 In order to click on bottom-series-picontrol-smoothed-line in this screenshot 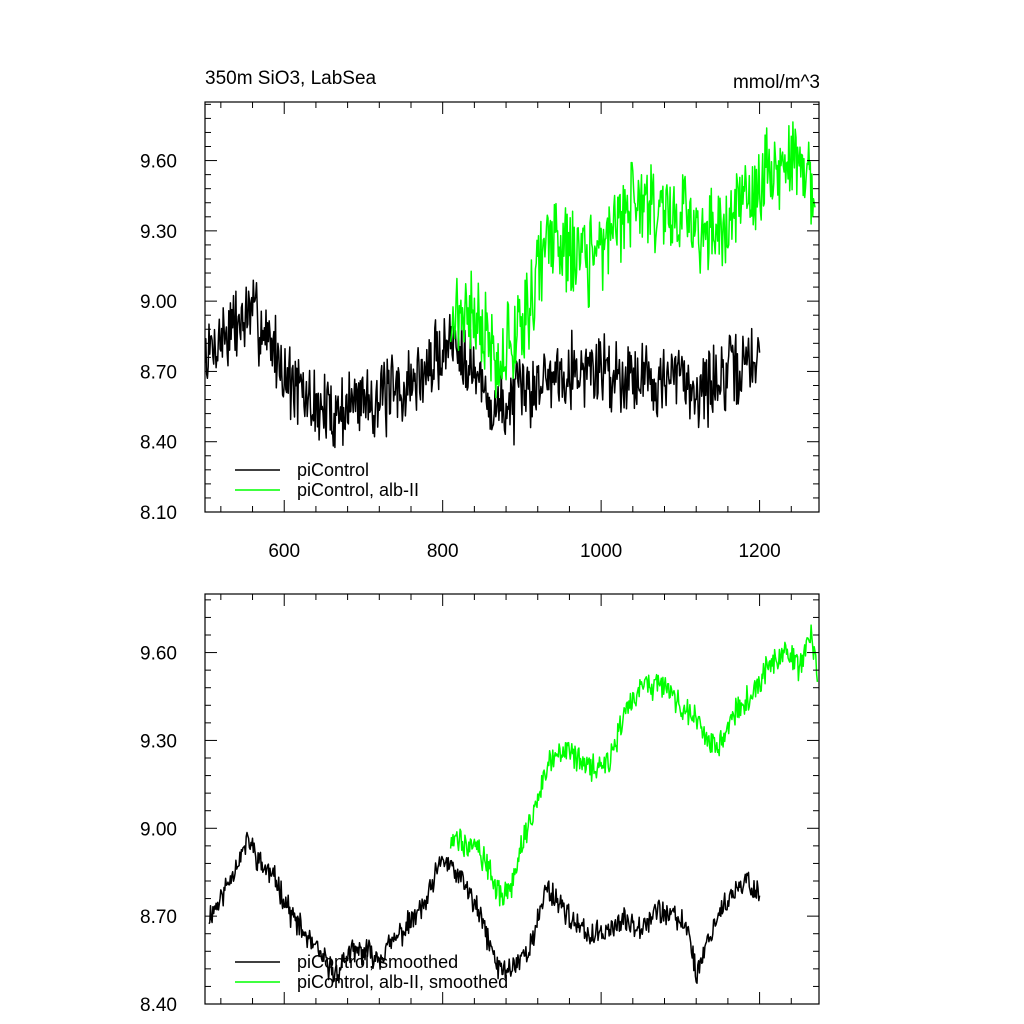, I will do `click(484, 907)`.